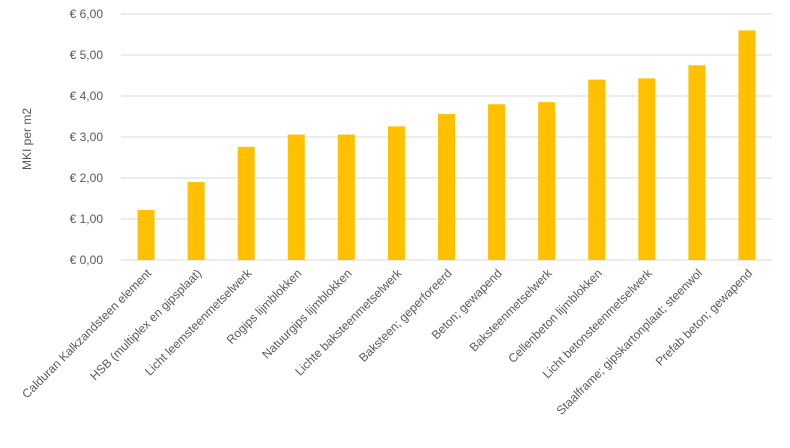  I want to click on y-tick-label: € 2,00, so click(87, 178).